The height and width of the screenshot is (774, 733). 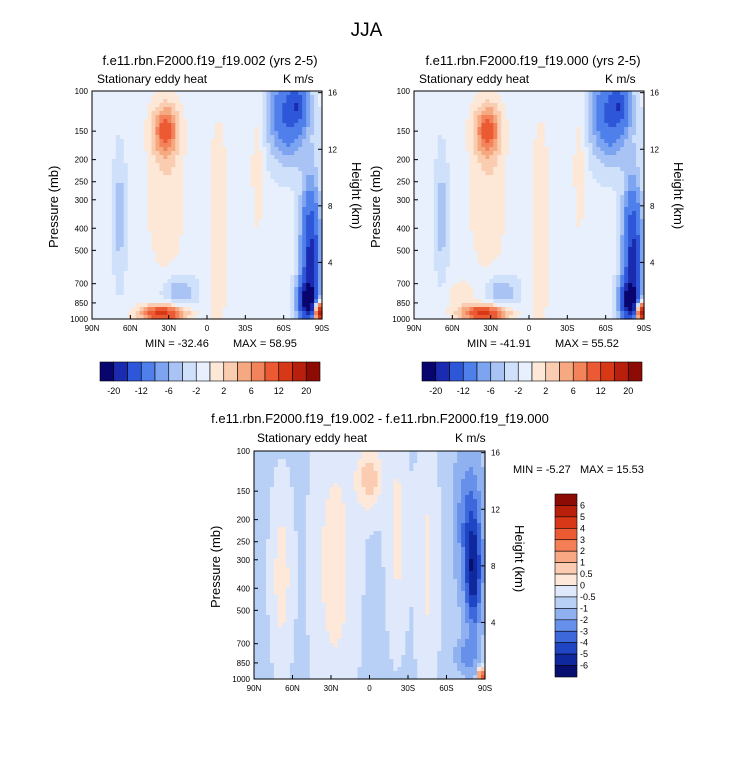 I want to click on panel1-subtitle: Stationary eddy heat, so click(x=152, y=79).